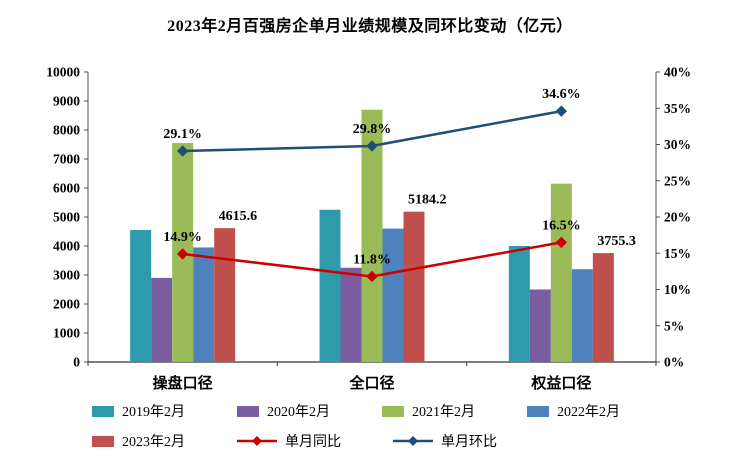  I want to click on line-series-1: 29.1% 29.8% 34.6%, so click(372, 122).